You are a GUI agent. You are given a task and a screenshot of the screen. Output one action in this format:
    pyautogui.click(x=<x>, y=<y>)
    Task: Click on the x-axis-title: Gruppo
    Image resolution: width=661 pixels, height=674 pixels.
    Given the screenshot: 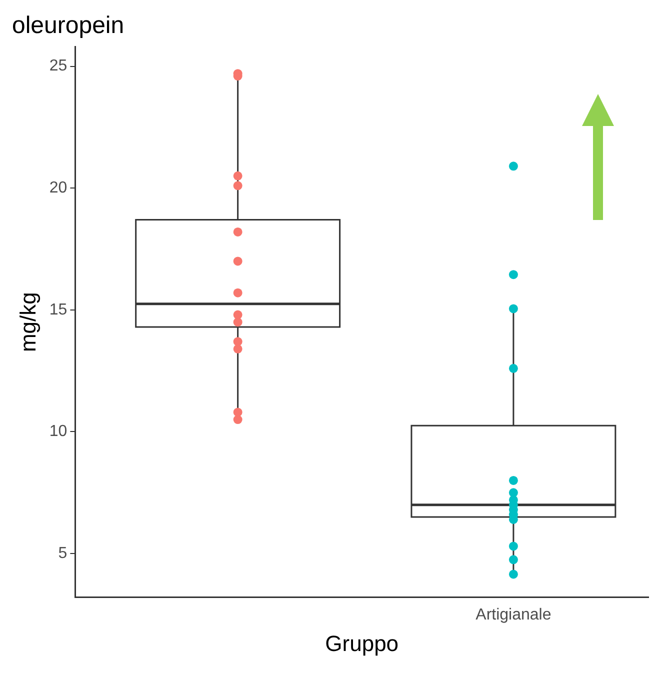 What is the action you would take?
    pyautogui.click(x=362, y=643)
    